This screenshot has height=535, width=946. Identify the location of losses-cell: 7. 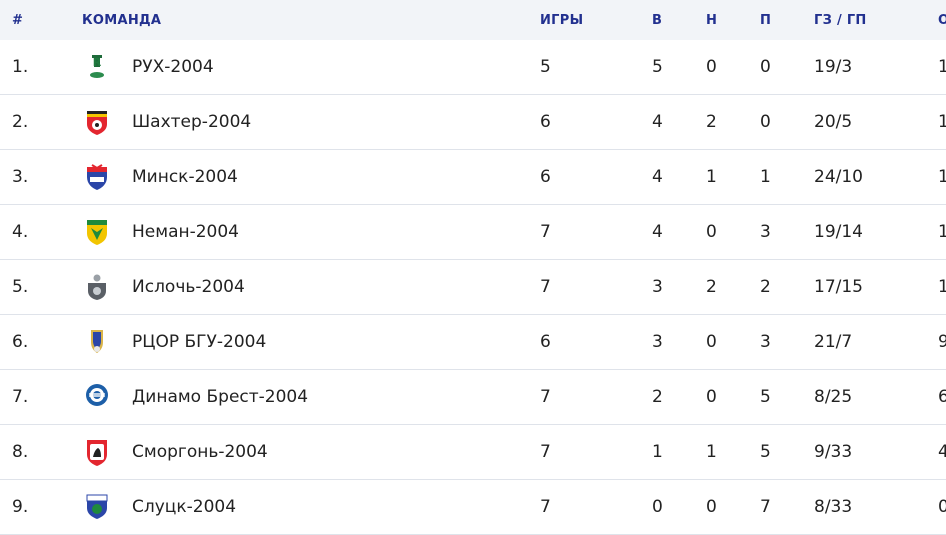
(787, 507).